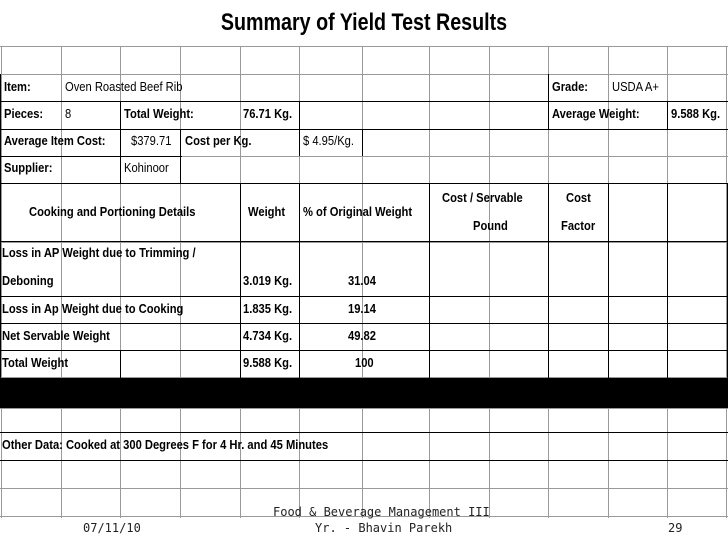 This screenshot has width=728, height=546. What do you see at coordinates (159, 113) in the screenshot?
I see `total-weight-label: Total Weight:` at bounding box center [159, 113].